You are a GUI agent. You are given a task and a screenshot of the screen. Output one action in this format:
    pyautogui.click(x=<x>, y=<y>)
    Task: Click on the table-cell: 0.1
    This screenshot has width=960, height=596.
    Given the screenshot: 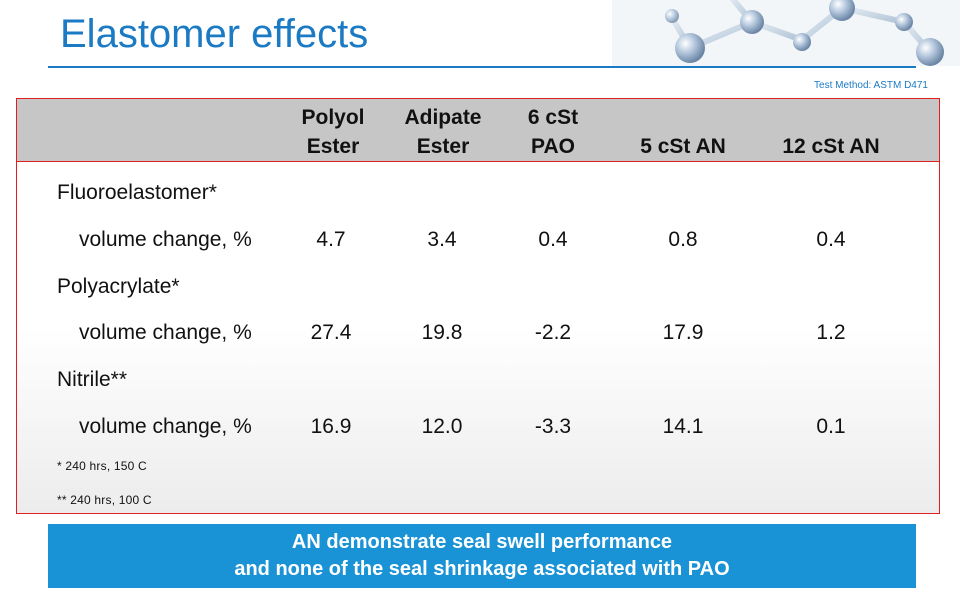 What is the action you would take?
    pyautogui.click(x=831, y=426)
    